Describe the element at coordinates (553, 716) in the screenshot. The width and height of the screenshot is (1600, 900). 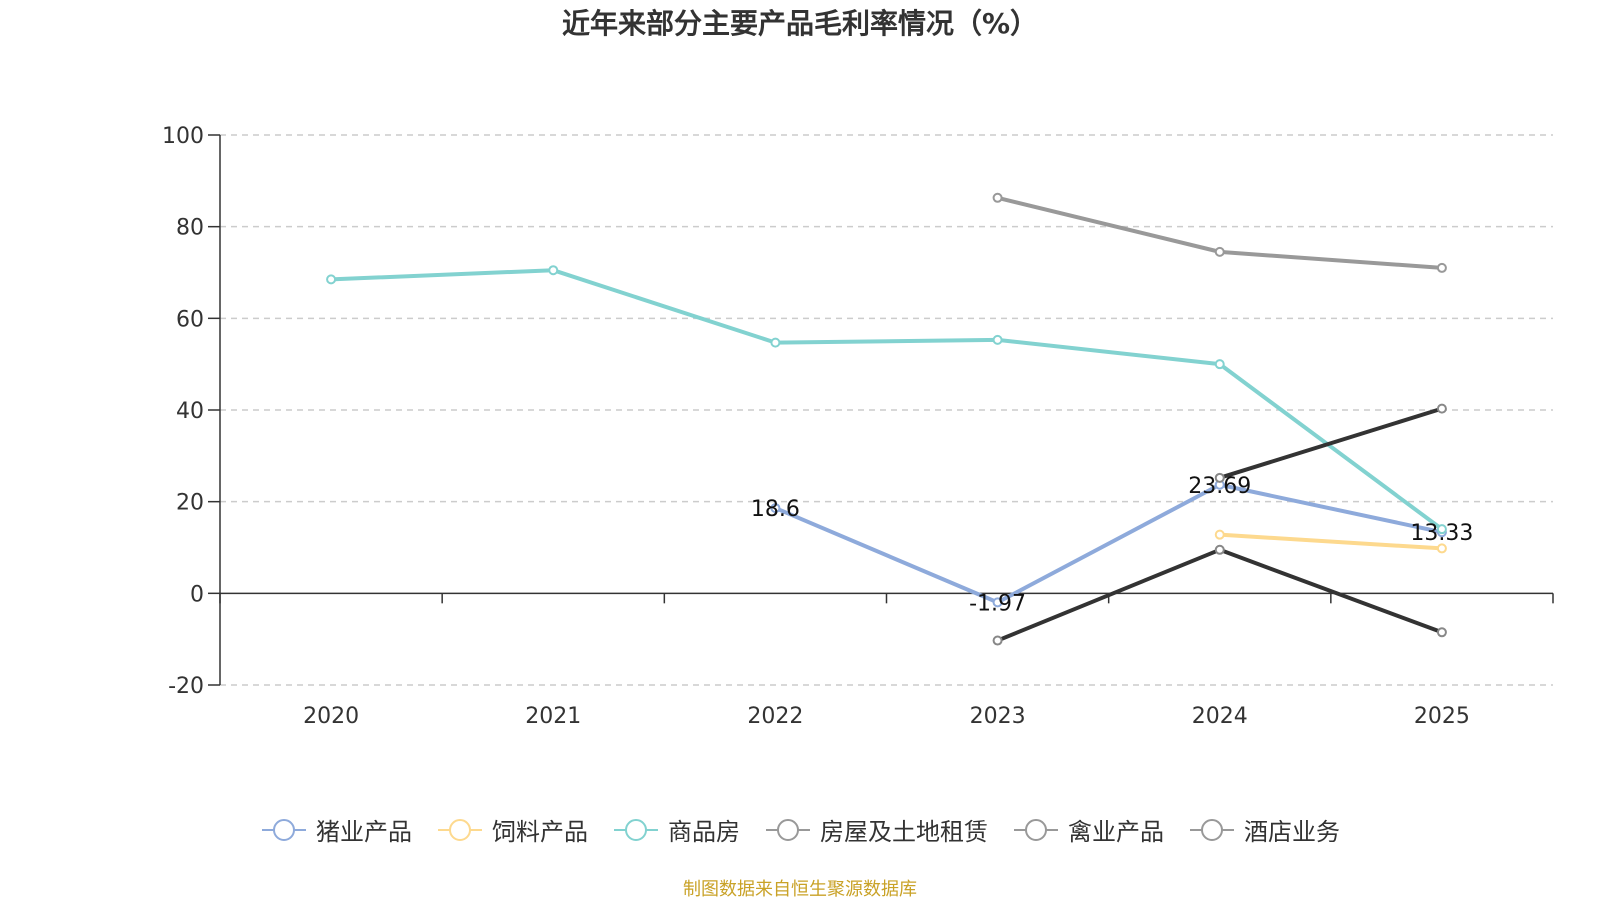
I see `x-tick-label: 2021` at that location.